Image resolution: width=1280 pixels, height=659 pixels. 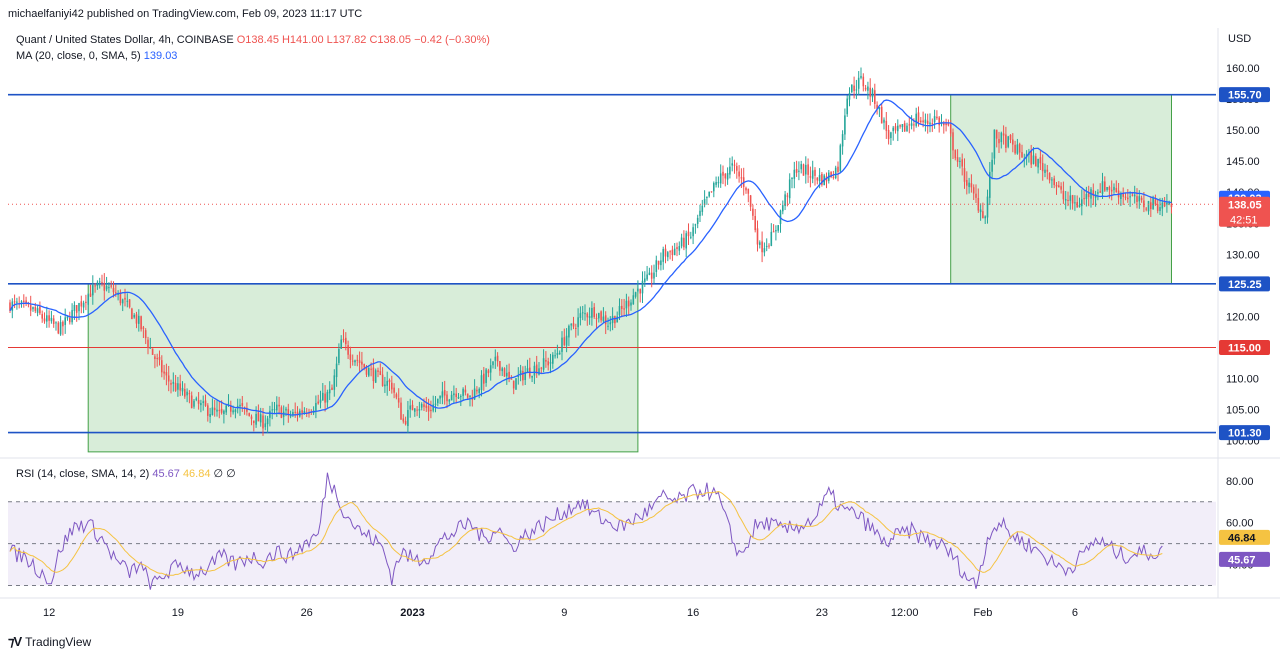 What do you see at coordinates (49, 642) in the screenshot?
I see `footer: ⁊V TradingView` at bounding box center [49, 642].